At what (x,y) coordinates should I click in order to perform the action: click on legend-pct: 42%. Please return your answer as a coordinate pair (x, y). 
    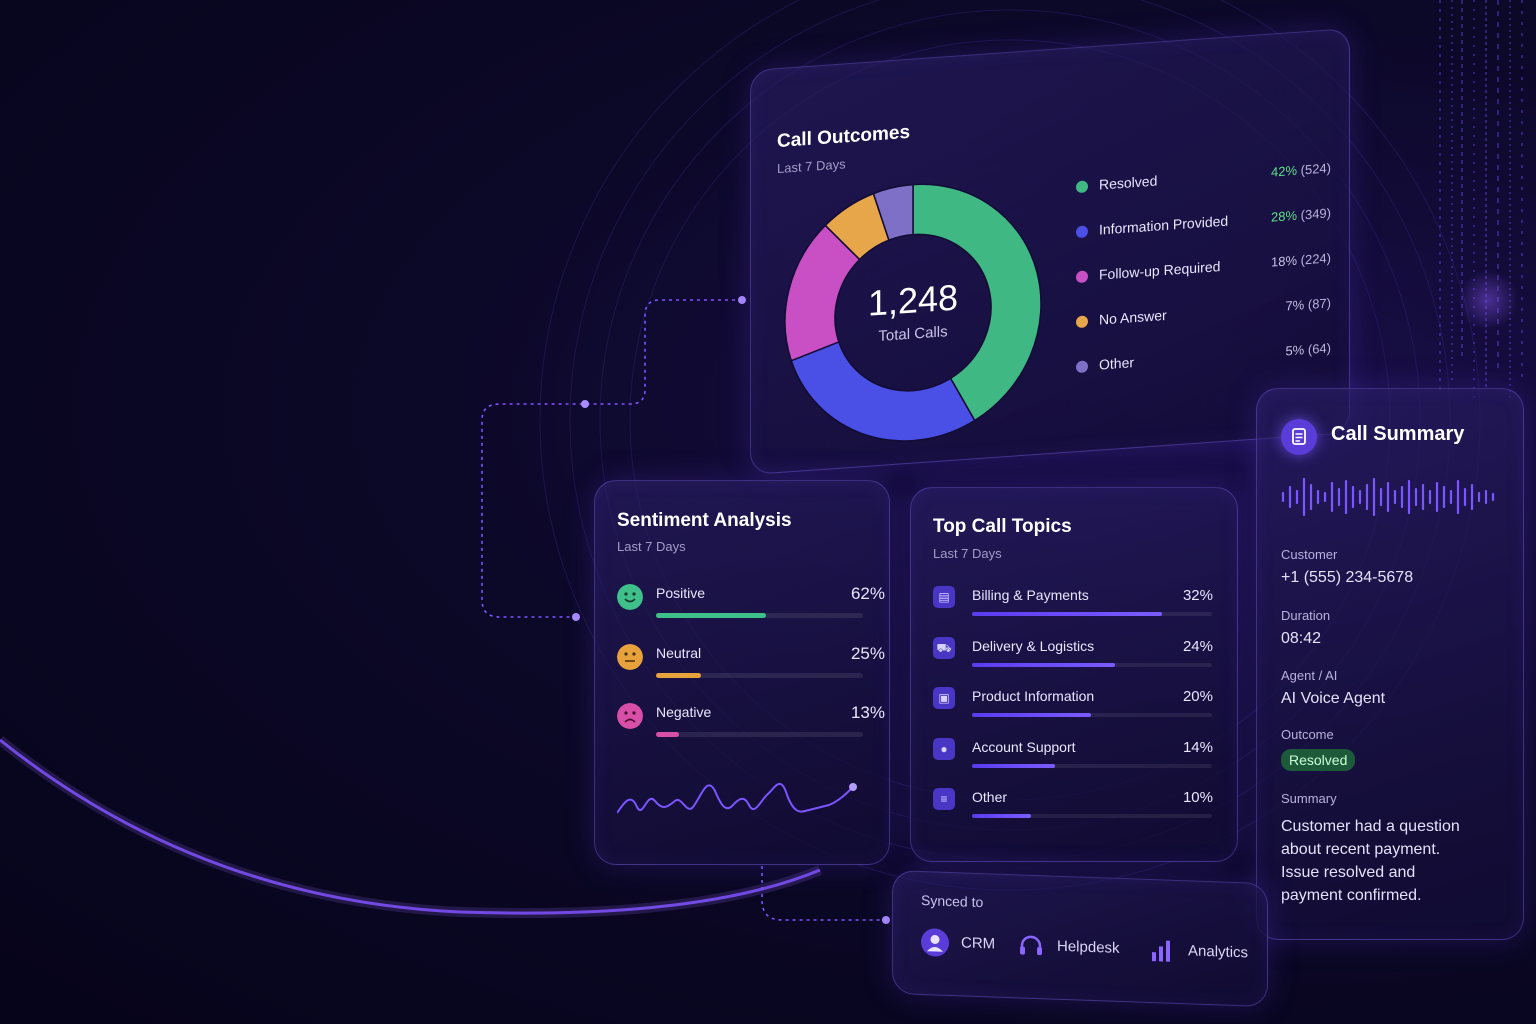
    Looking at the image, I should click on (1284, 171).